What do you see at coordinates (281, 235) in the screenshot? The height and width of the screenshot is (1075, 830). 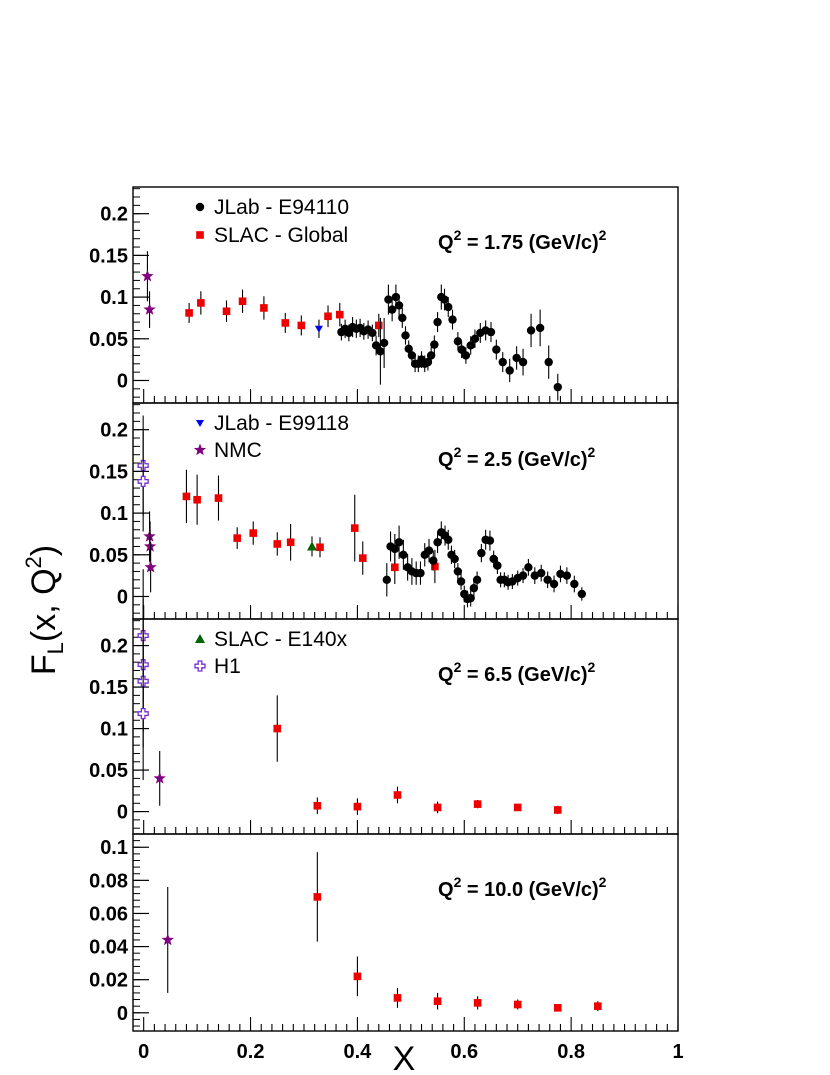 I see `legend-label-slac_global: SLAC - Global` at bounding box center [281, 235].